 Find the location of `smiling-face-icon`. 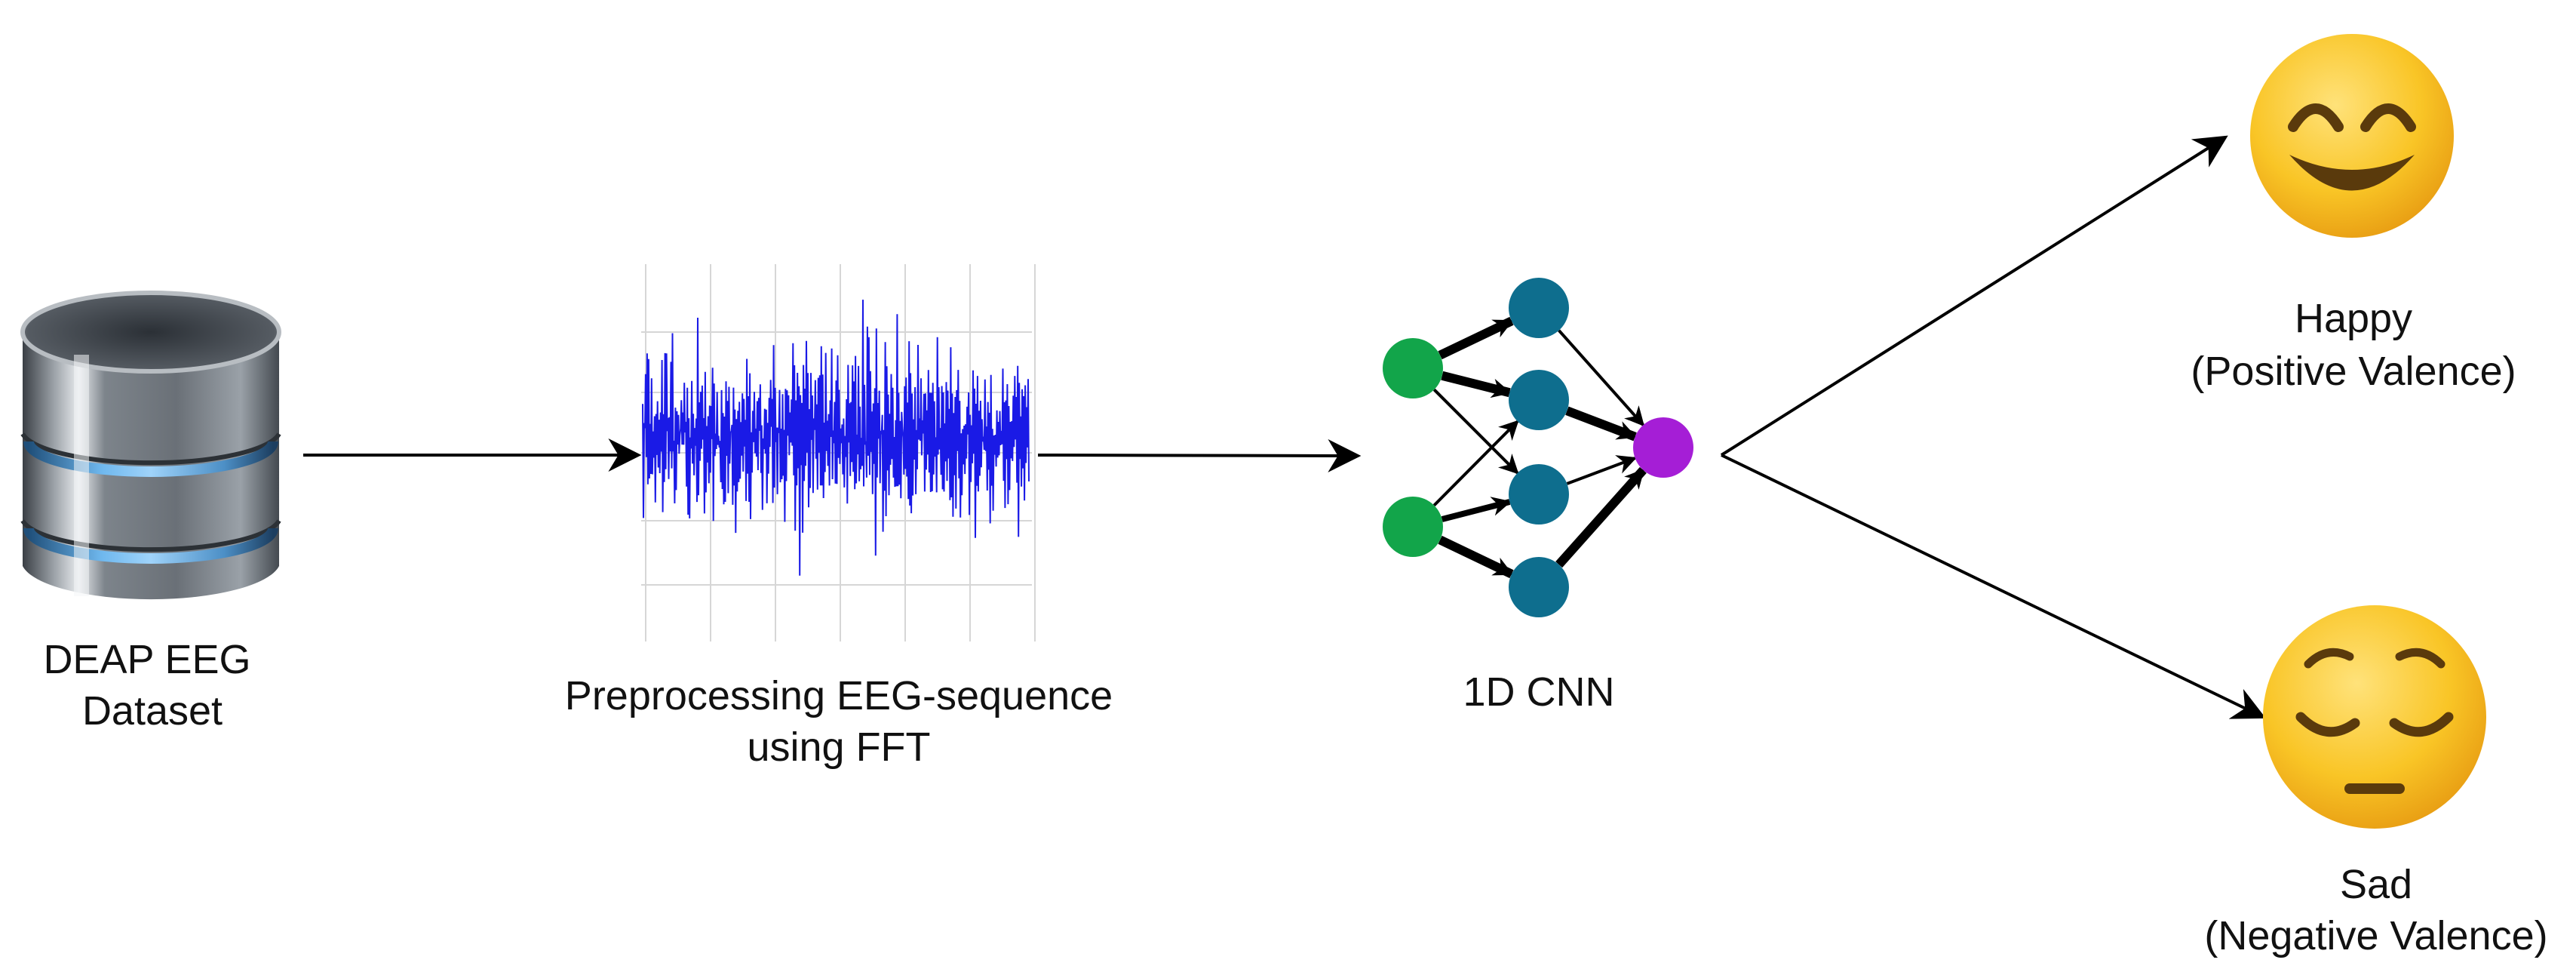

smiling-face-icon is located at coordinates (2352, 136).